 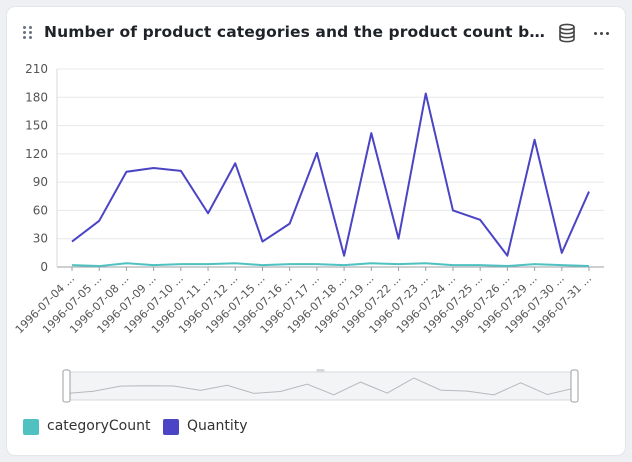 I want to click on legend-swatch-quantity, so click(x=171, y=427).